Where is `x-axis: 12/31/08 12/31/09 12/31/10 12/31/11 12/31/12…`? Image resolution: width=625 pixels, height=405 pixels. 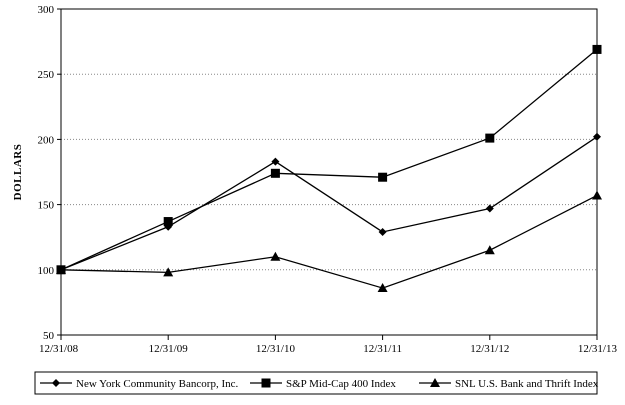
x-axis: 12/31/08 12/31/09 12/31/10 12/31/11 12/31/12… is located at coordinates (328, 345).